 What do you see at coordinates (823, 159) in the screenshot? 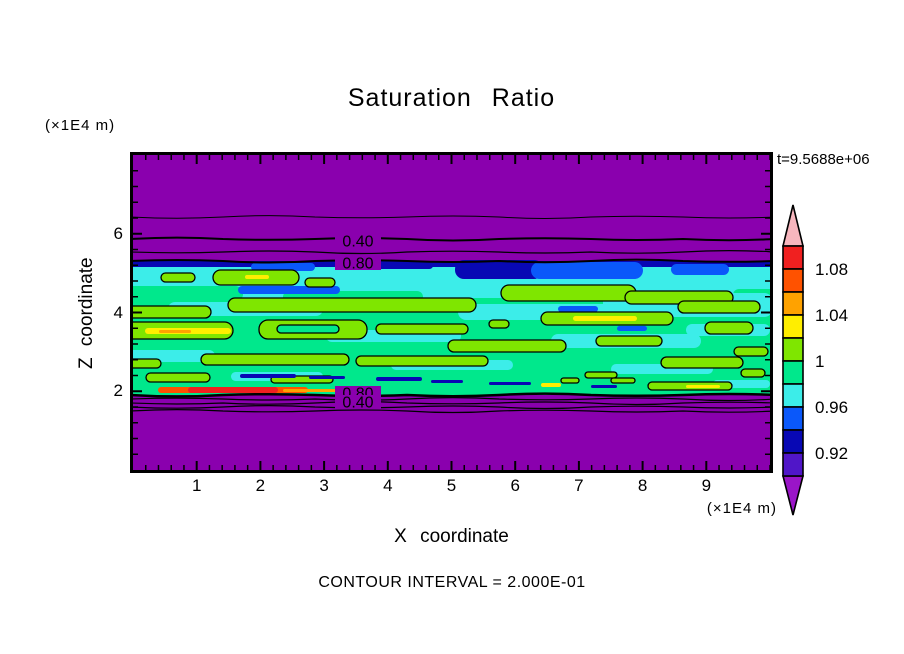
I see `time-annotation: t=9.5688e+06` at bounding box center [823, 159].